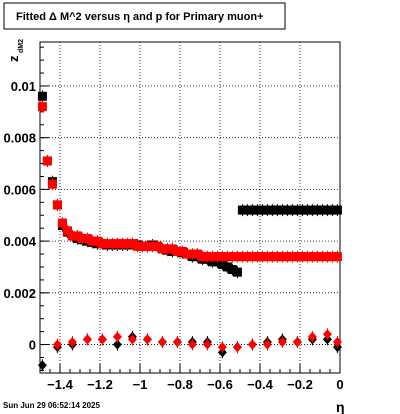 Image resolution: width=400 pixels, height=414 pixels. What do you see at coordinates (19, 189) in the screenshot?
I see `y-tick-label: 0.006` at bounding box center [19, 189].